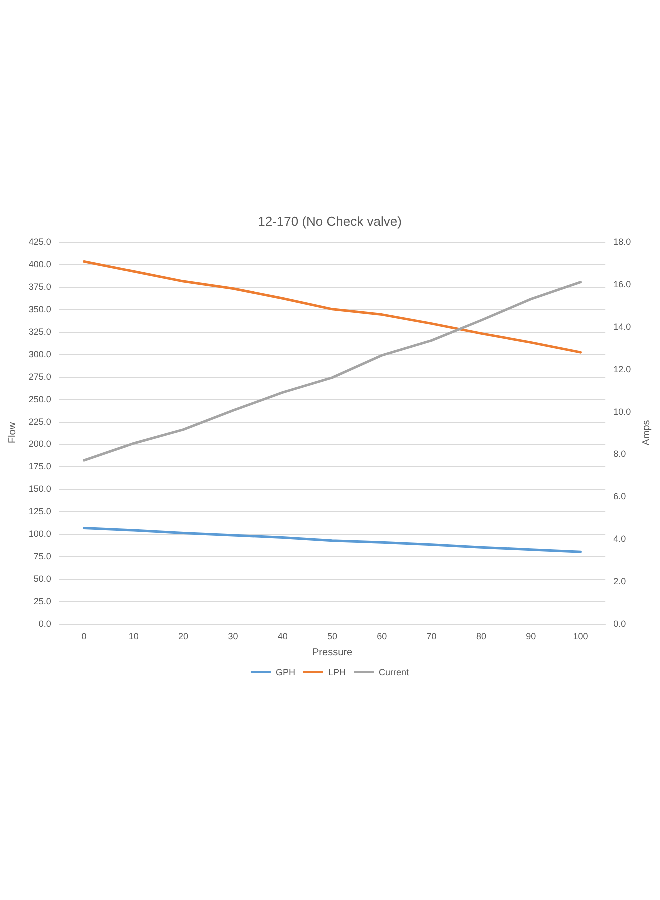  I want to click on y-tick-label: 175.0, so click(40, 467).